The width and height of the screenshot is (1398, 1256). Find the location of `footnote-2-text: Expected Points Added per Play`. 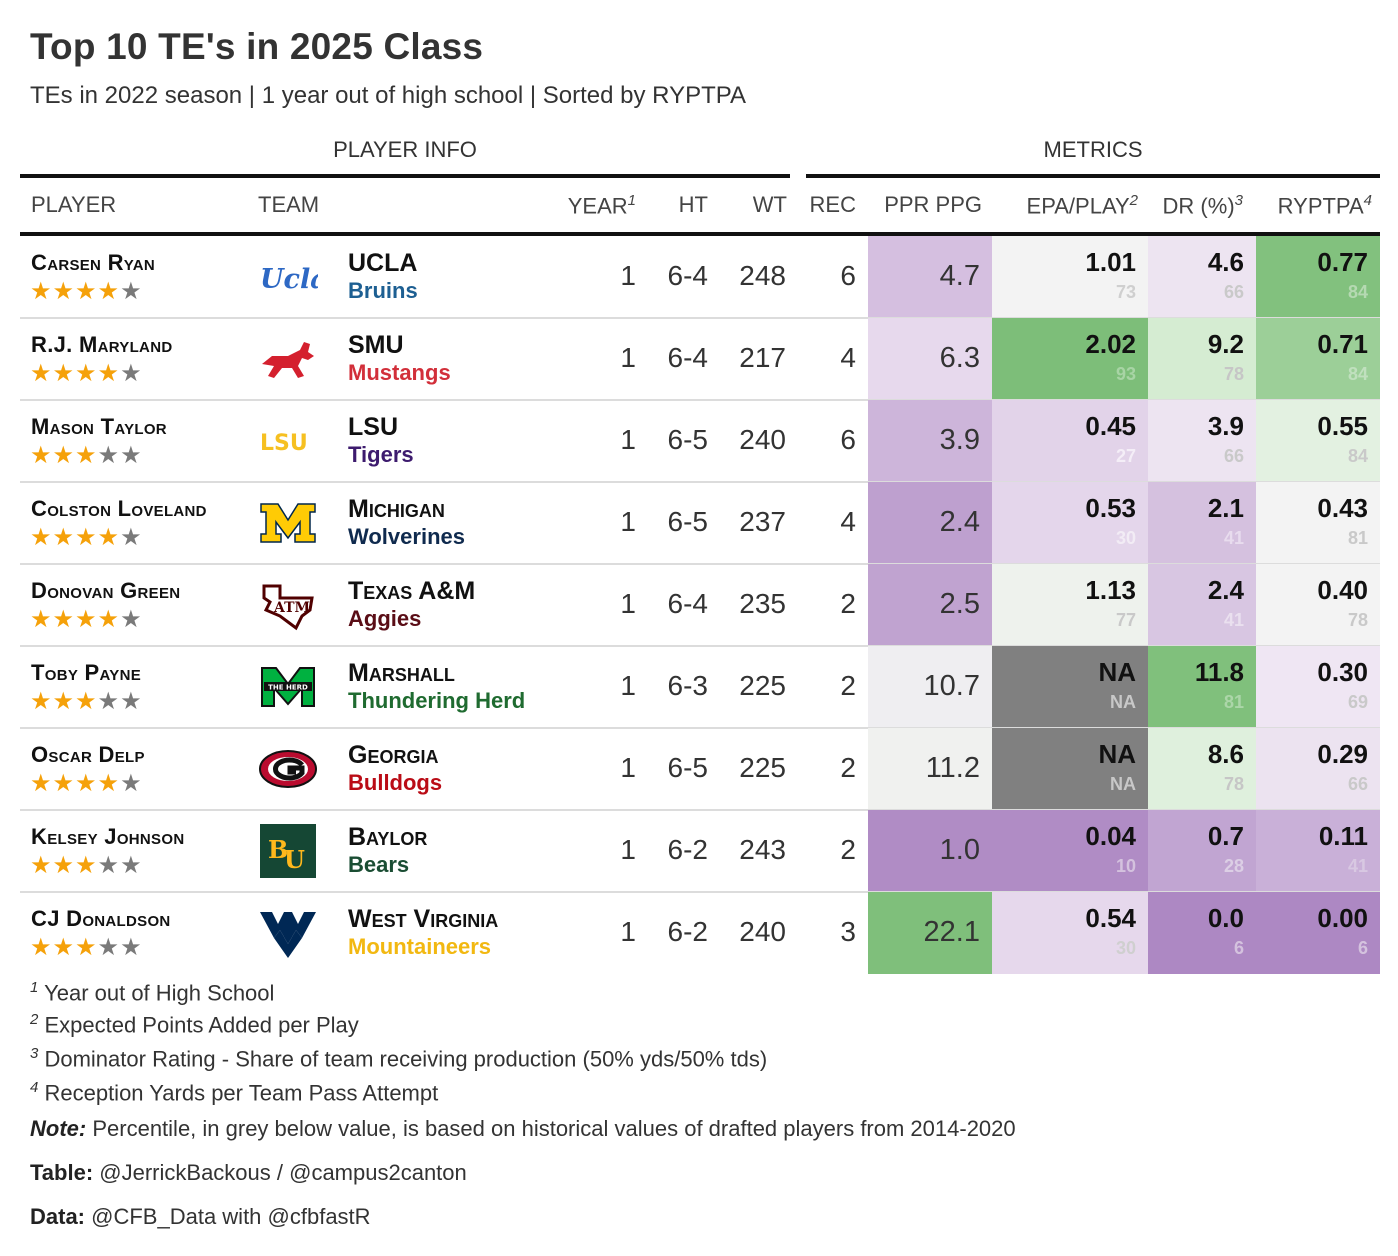

footnote-2-text: Expected Points Added per Play is located at coordinates (201, 1025).